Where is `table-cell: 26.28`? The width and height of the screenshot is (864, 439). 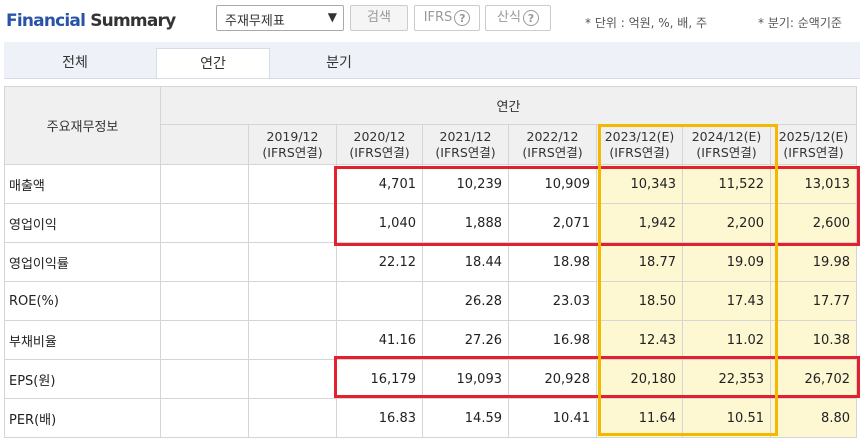 table-cell: 26.28 is located at coordinates (465, 301).